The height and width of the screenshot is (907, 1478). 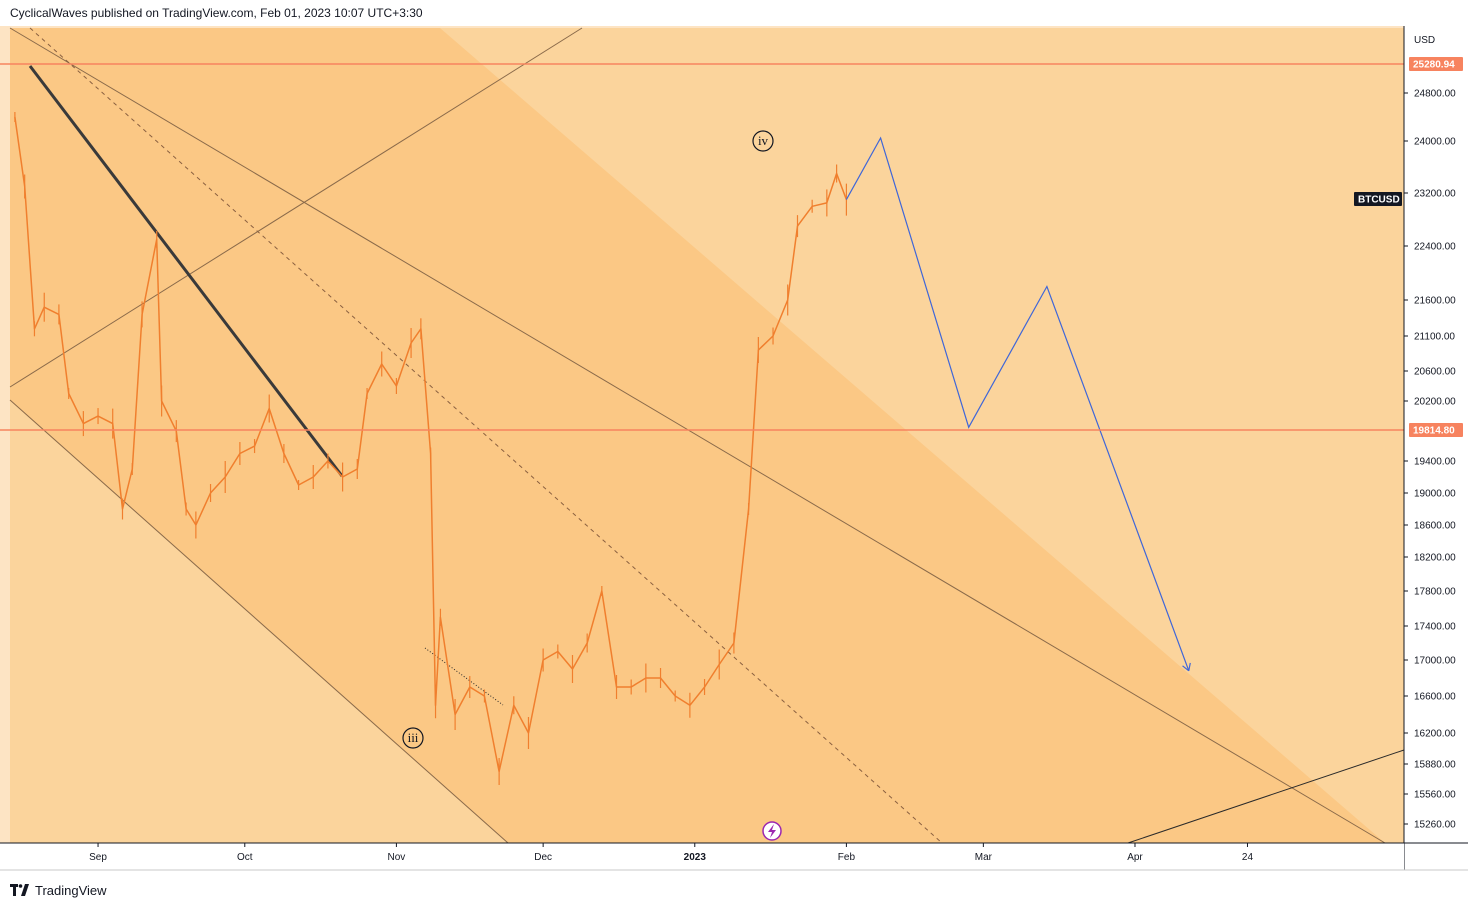 What do you see at coordinates (1266, 796) in the screenshot?
I see `lower-rising-trendline` at bounding box center [1266, 796].